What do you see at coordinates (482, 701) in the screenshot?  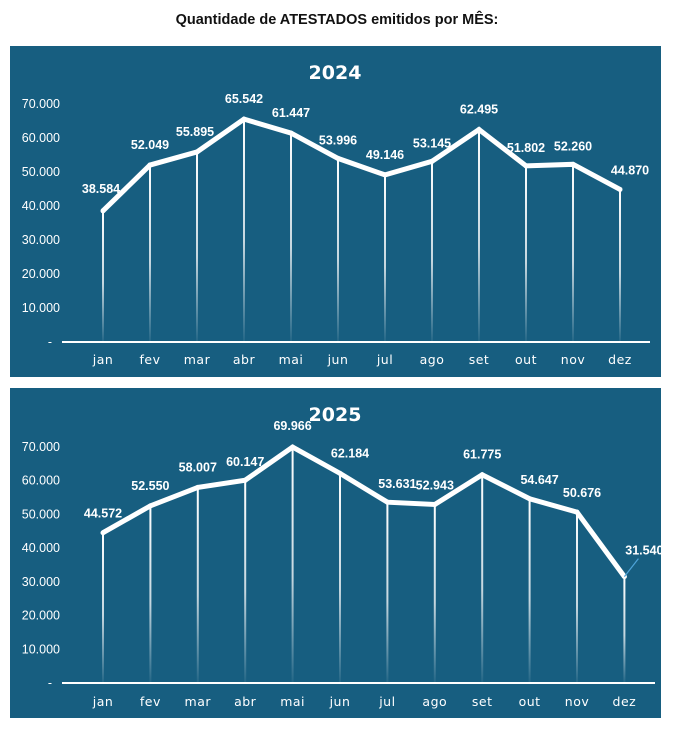 I see `x-tick-label: set` at bounding box center [482, 701].